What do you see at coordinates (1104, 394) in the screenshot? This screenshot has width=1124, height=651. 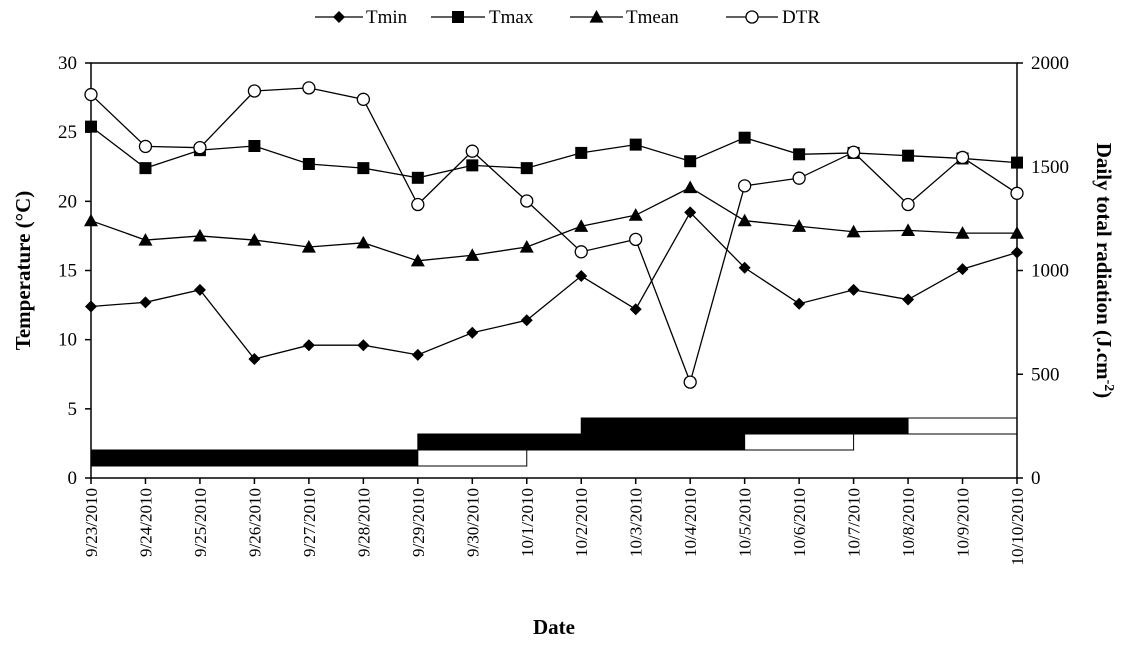 I see `y2-axis-title-close: )` at bounding box center [1104, 394].